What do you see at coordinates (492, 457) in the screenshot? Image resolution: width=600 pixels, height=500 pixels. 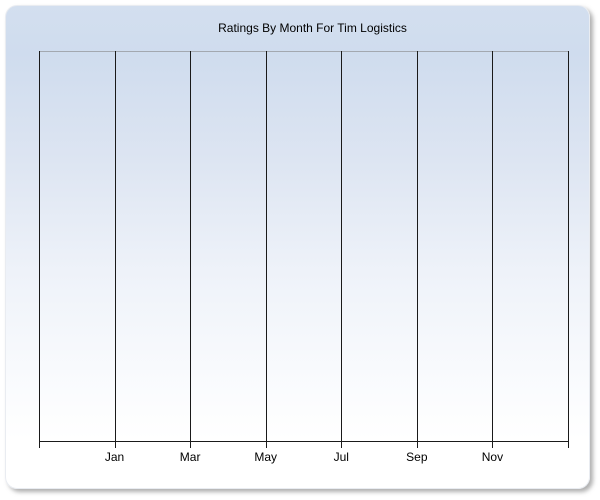 I see `x-axis-label: Nov` at bounding box center [492, 457].